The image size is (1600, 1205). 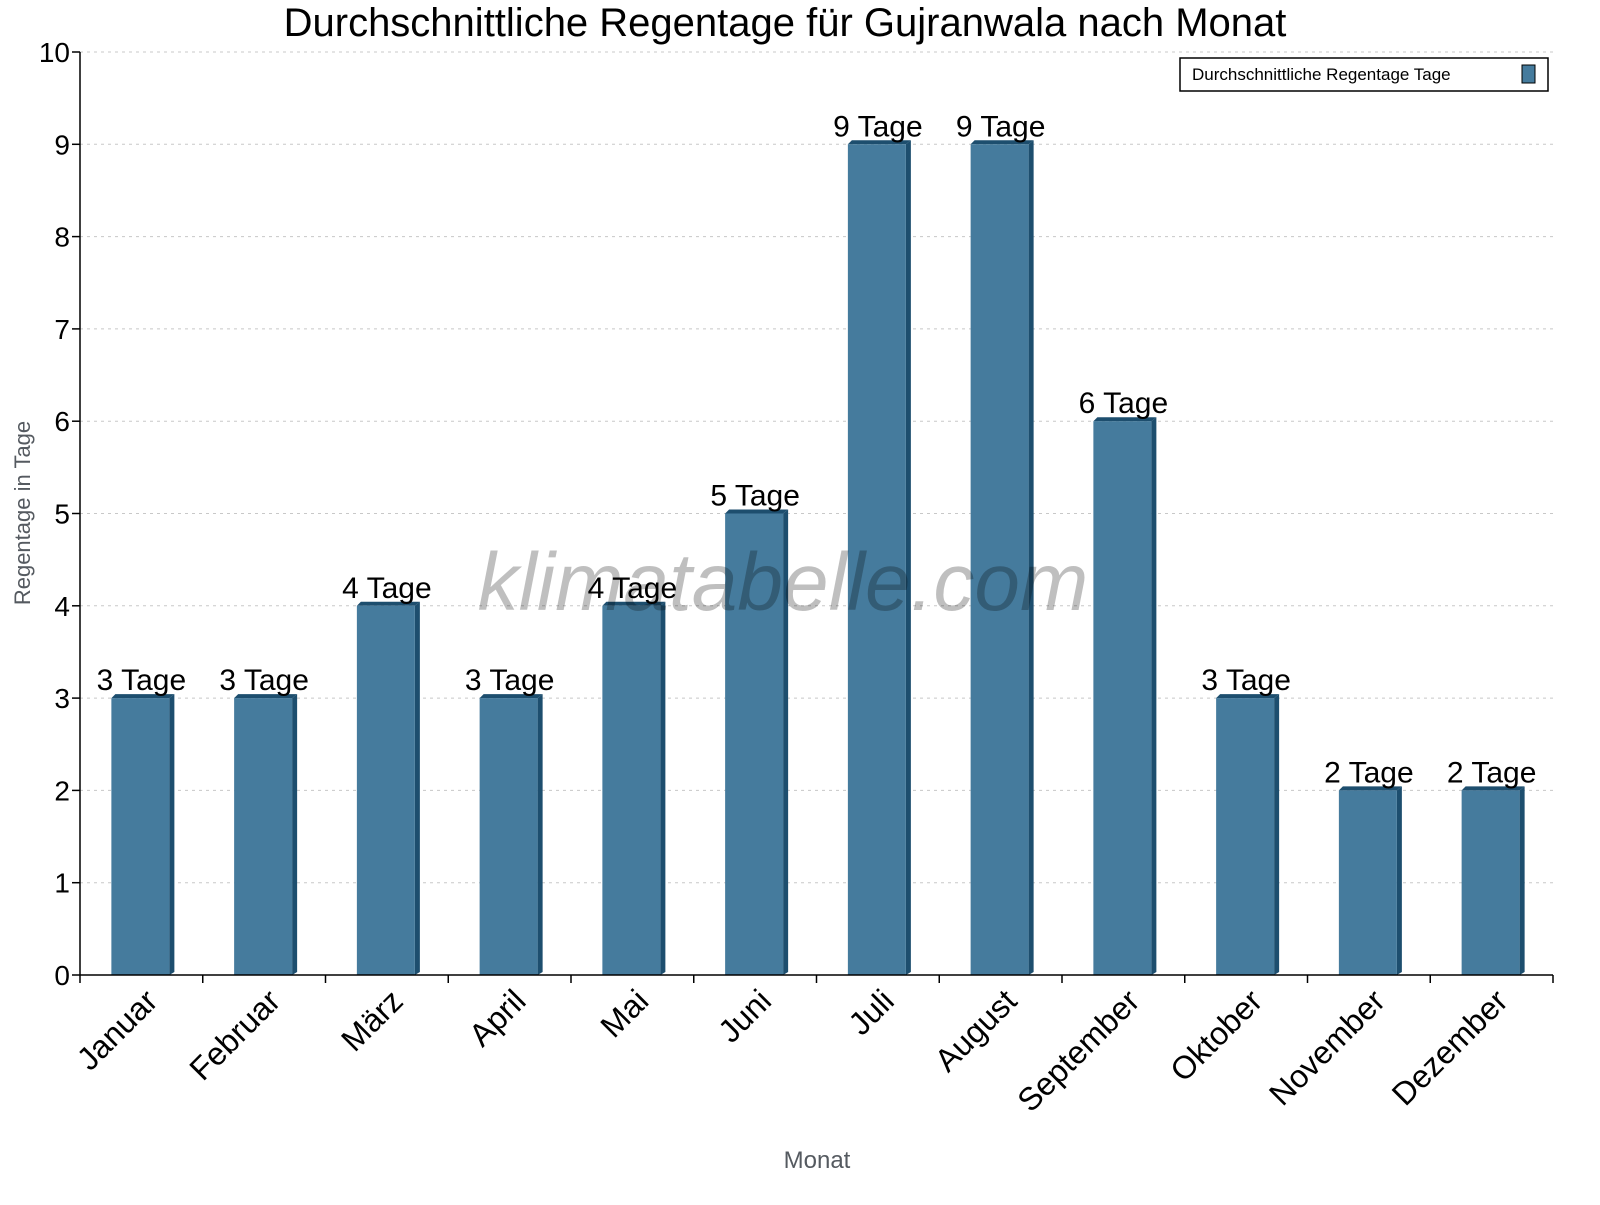 What do you see at coordinates (54, 52) in the screenshot?
I see `y-tick-label: 10` at bounding box center [54, 52].